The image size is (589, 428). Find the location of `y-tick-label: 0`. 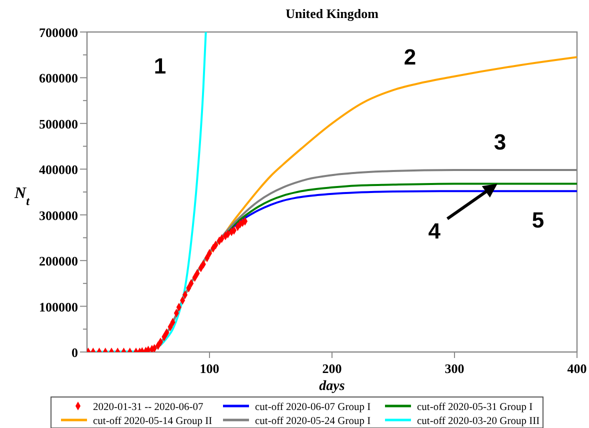

y-tick-label: 0 is located at coordinates (75, 352).